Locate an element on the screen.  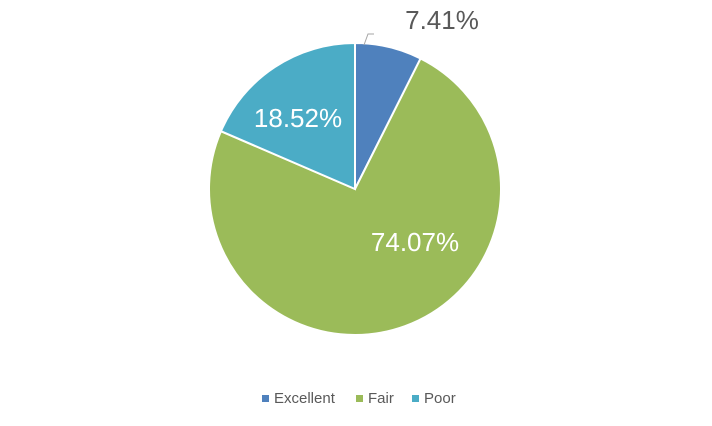
value-label: 74.07% is located at coordinates (415, 242).